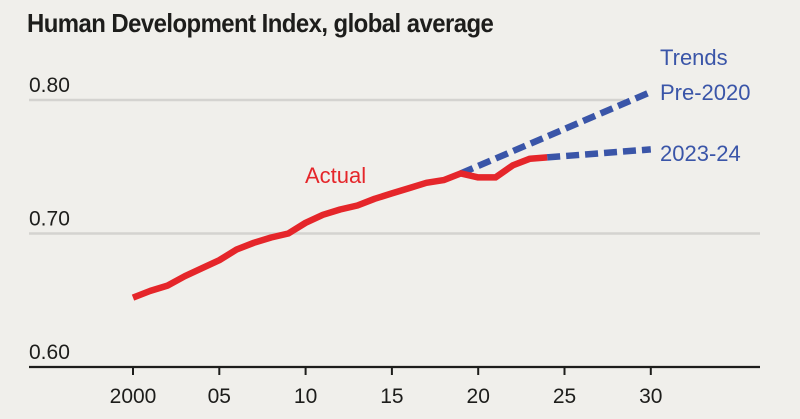 This screenshot has height=419, width=800. I want to click on y-axis-ticks: 0.60 0.70 0.80, so click(49, 219).